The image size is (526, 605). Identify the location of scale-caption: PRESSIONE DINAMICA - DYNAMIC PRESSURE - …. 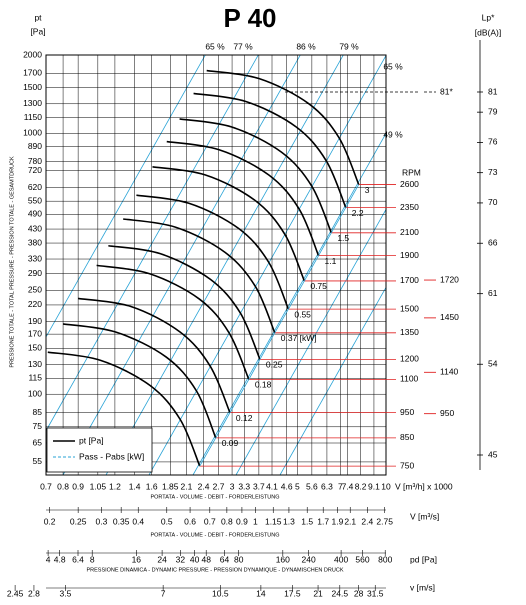
(214, 570).